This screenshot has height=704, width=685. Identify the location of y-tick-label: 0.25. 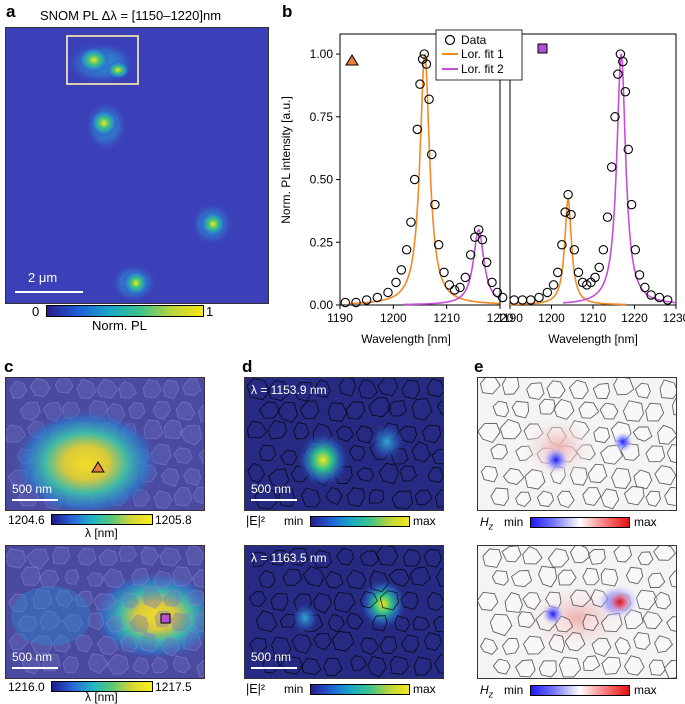
(322, 242).